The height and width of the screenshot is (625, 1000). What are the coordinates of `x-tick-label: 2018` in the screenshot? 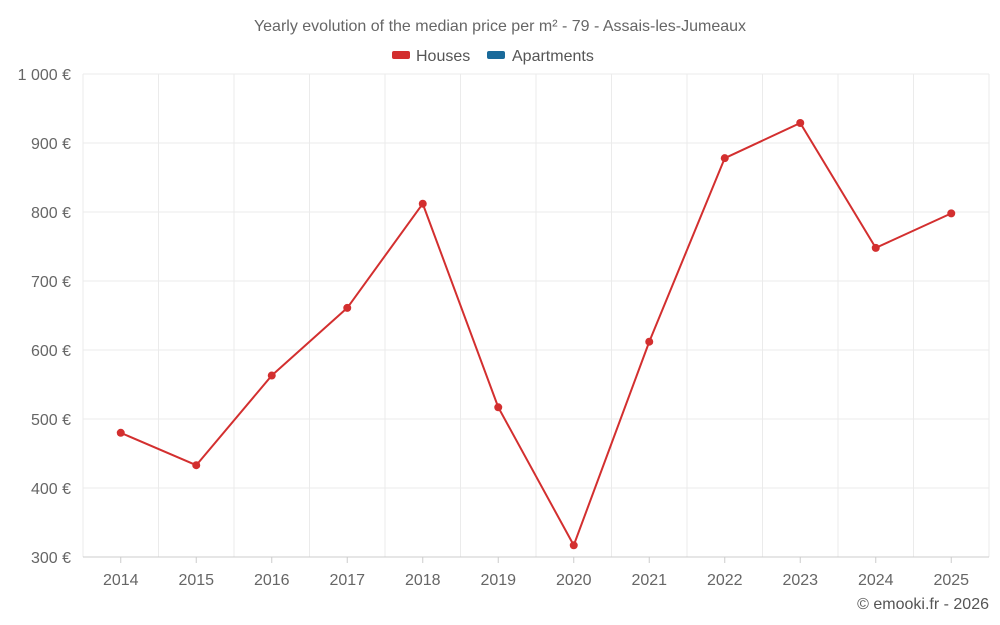 It's located at (423, 580).